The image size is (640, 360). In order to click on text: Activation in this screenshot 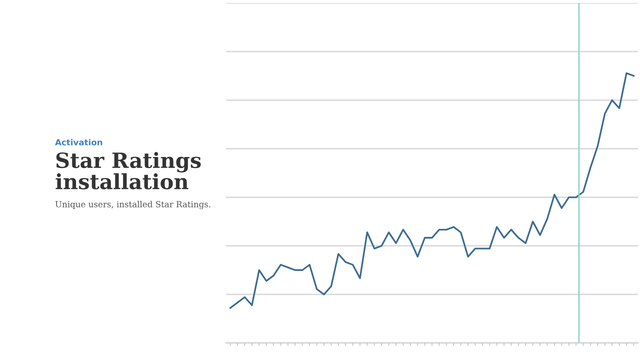, I will do `click(78, 142)`.